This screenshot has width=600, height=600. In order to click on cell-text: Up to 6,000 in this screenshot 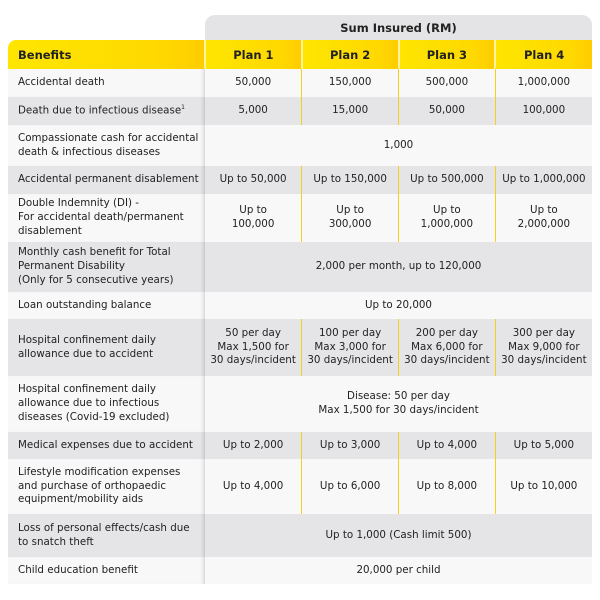, I will do `click(350, 485)`.